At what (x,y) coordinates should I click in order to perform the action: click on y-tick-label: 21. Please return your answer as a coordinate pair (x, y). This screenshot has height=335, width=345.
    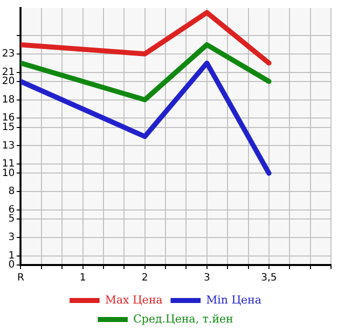
    Looking at the image, I should click on (8, 72).